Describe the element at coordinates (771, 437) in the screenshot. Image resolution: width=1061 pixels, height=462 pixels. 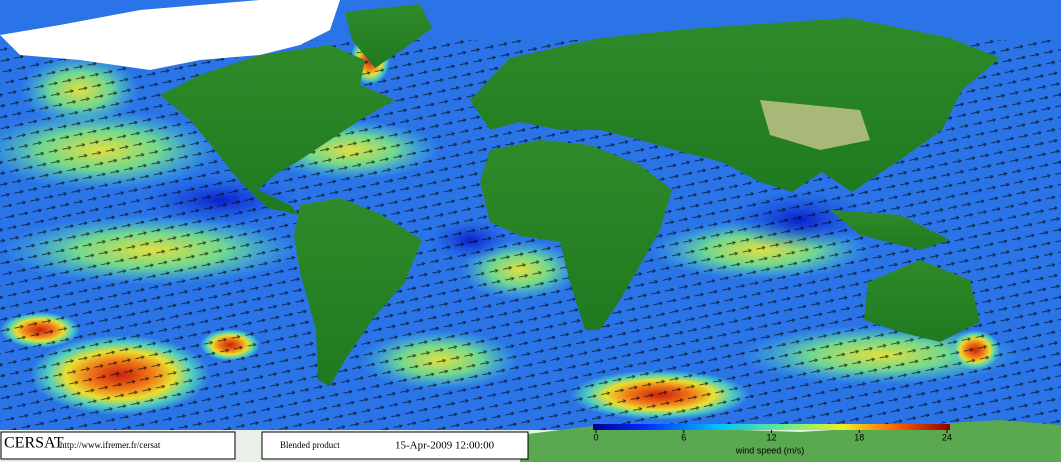
I see `colorbar-tick-label: 12` at that location.